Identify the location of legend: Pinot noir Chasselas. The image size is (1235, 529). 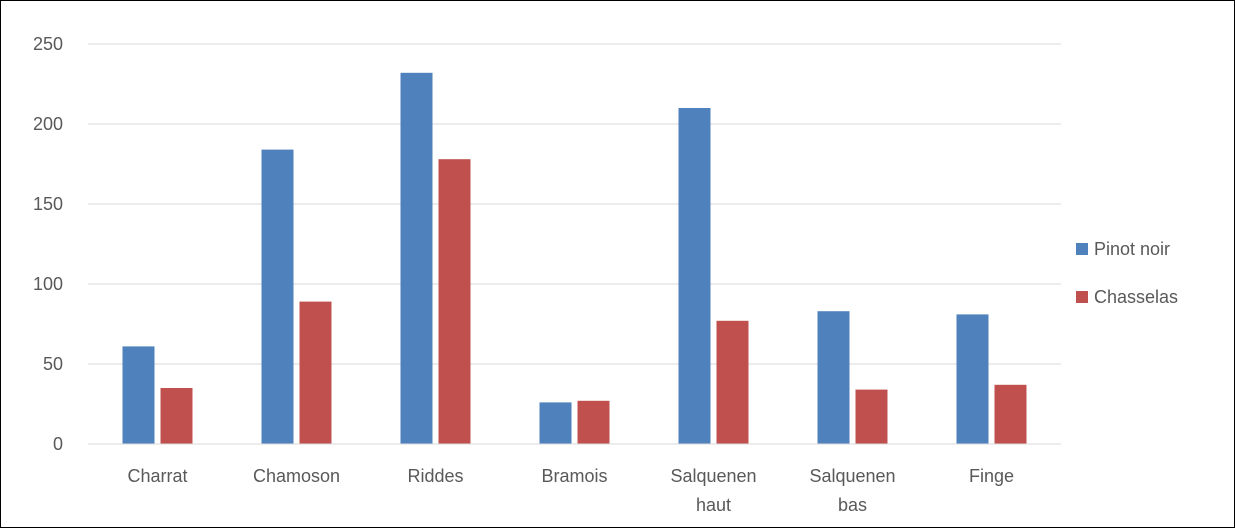
(1127, 273).